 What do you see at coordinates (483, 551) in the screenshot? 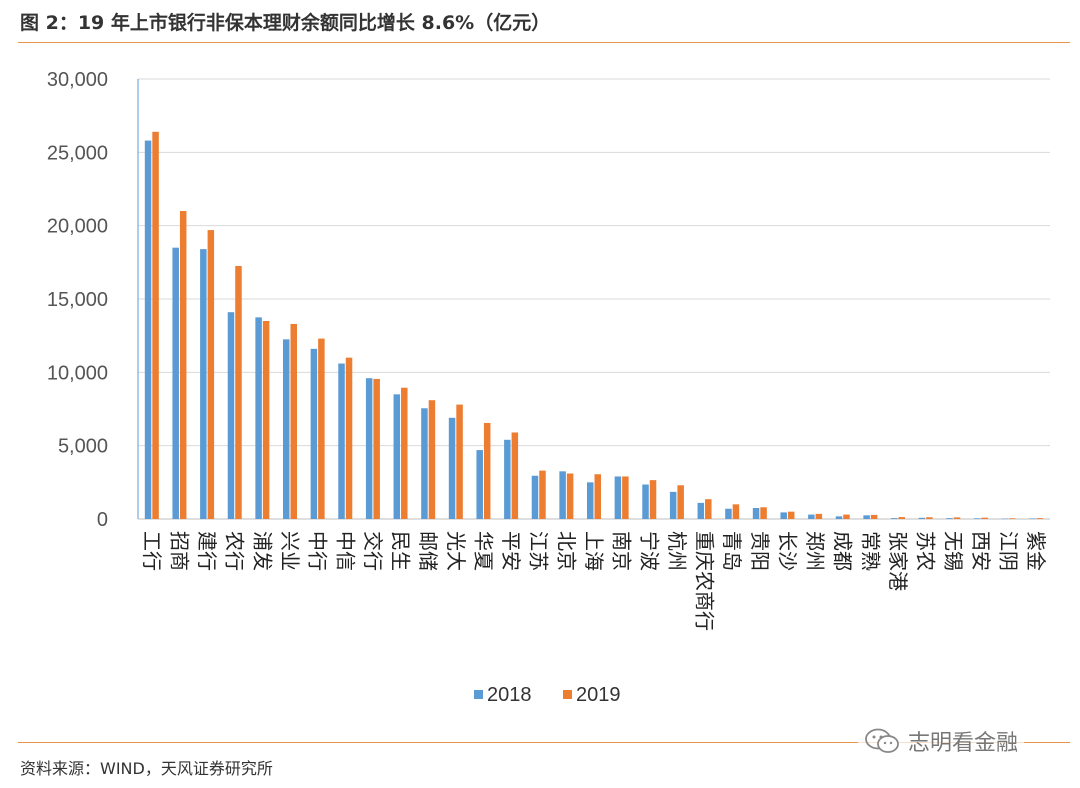
I see `category-label: 华夏` at bounding box center [483, 551].